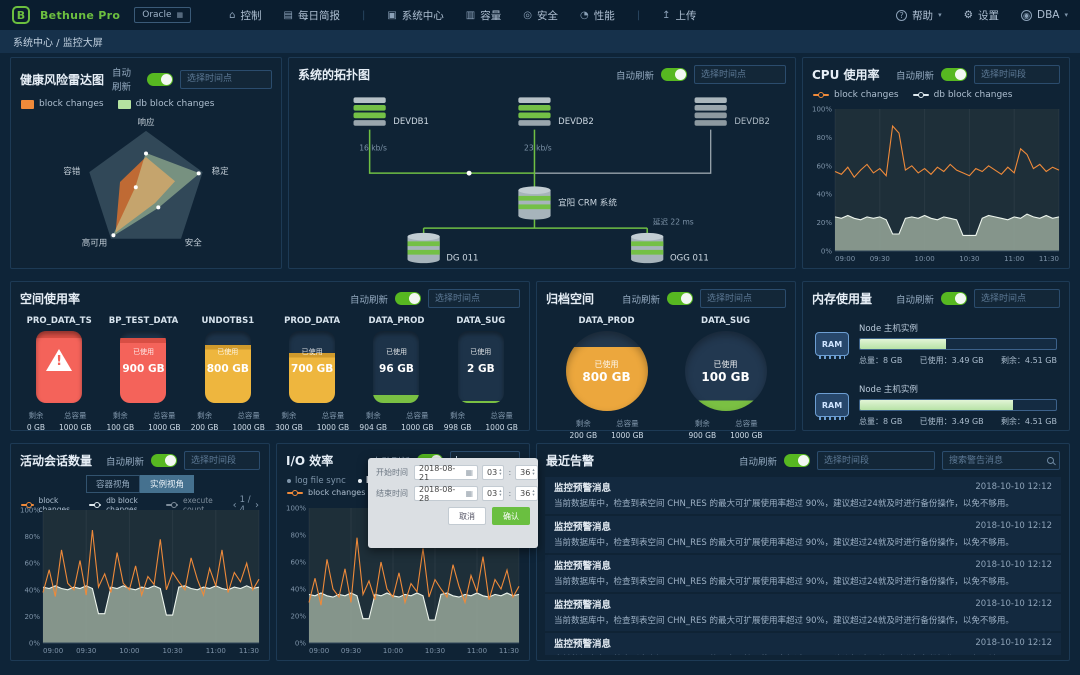 The height and width of the screenshot is (675, 1080). What do you see at coordinates (981, 15) in the screenshot?
I see `settings-menu: ⚙ 设置` at bounding box center [981, 15].